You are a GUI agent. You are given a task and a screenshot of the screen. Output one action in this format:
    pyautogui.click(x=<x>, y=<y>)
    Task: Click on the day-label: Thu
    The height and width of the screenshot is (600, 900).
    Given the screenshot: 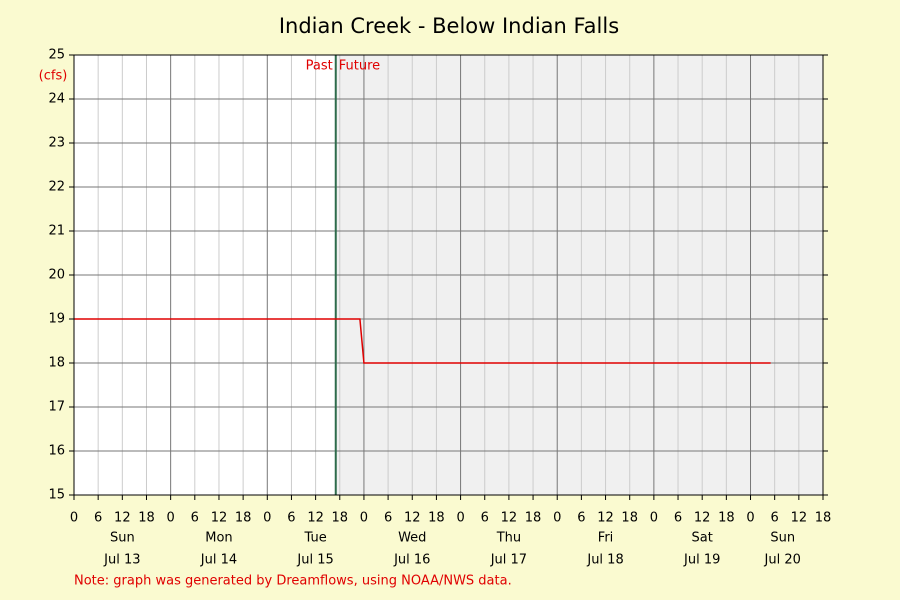 What is the action you would take?
    pyautogui.click(x=508, y=538)
    